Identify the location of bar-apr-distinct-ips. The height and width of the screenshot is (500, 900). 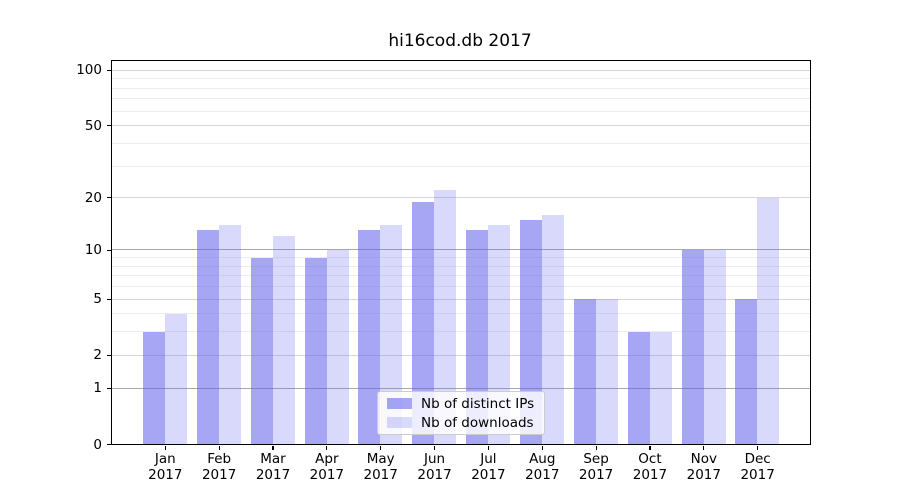
(315, 351).